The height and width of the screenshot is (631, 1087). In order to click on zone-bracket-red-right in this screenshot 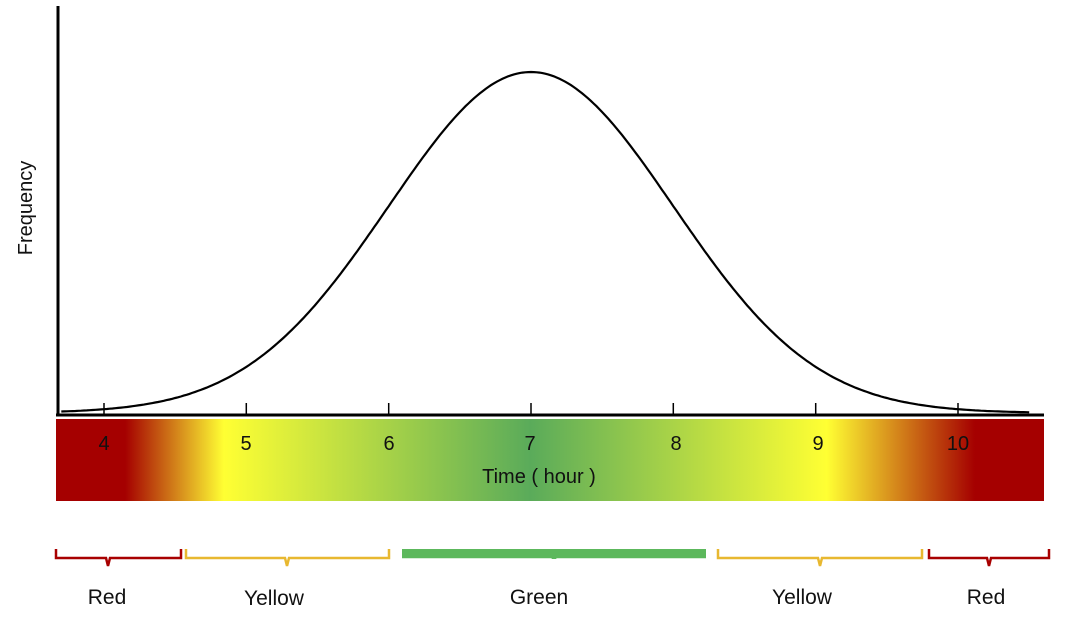, I will do `click(989, 558)`.